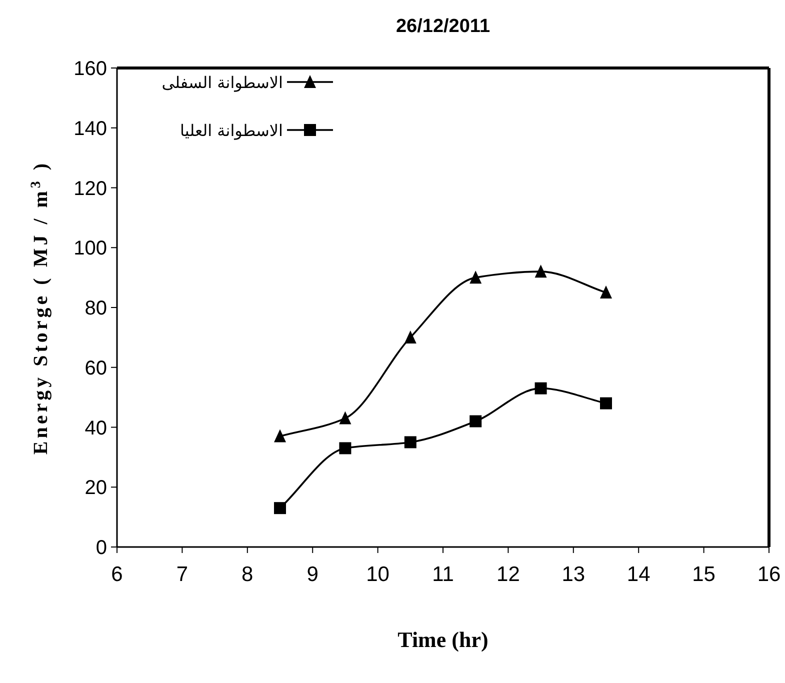  Describe the element at coordinates (443, 574) in the screenshot. I see `x-tick-label: 11` at that location.